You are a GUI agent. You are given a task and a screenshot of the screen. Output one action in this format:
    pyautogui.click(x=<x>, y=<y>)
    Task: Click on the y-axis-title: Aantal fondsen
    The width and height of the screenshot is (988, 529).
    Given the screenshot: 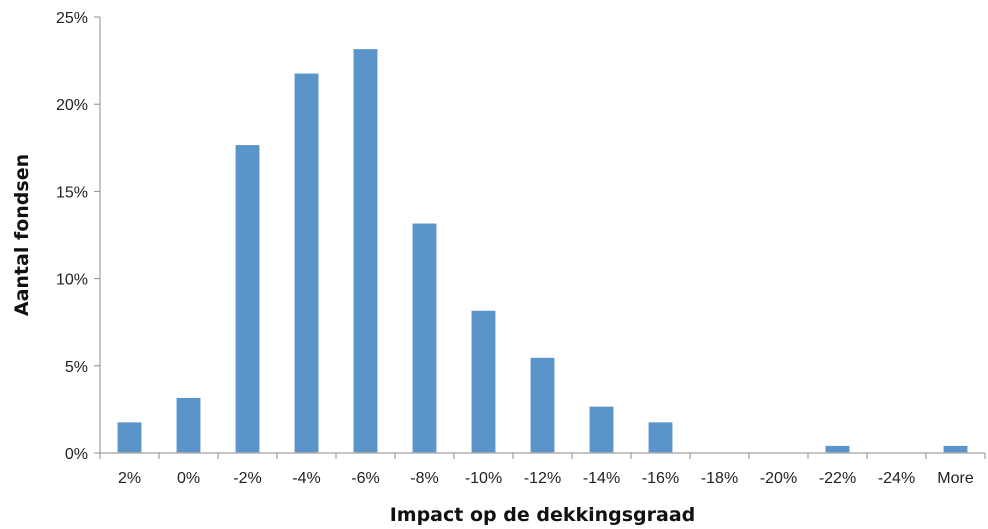 What is the action you would take?
    pyautogui.click(x=22, y=235)
    